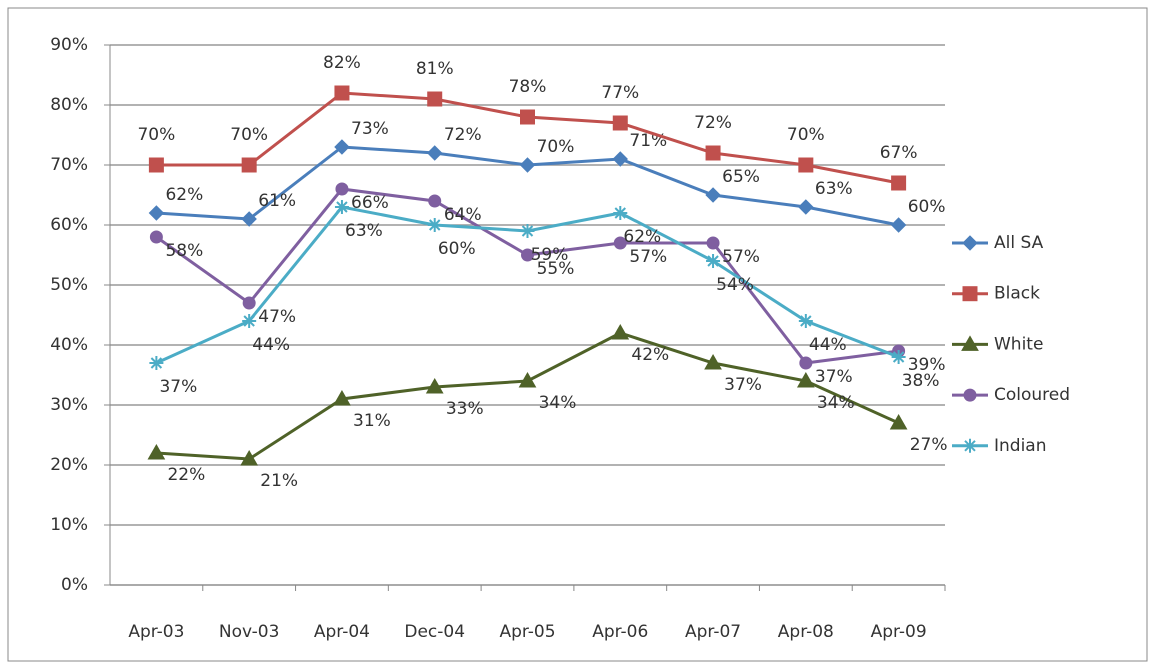 The height and width of the screenshot is (669, 1155). I want to click on data-label: 64%, so click(463, 215).